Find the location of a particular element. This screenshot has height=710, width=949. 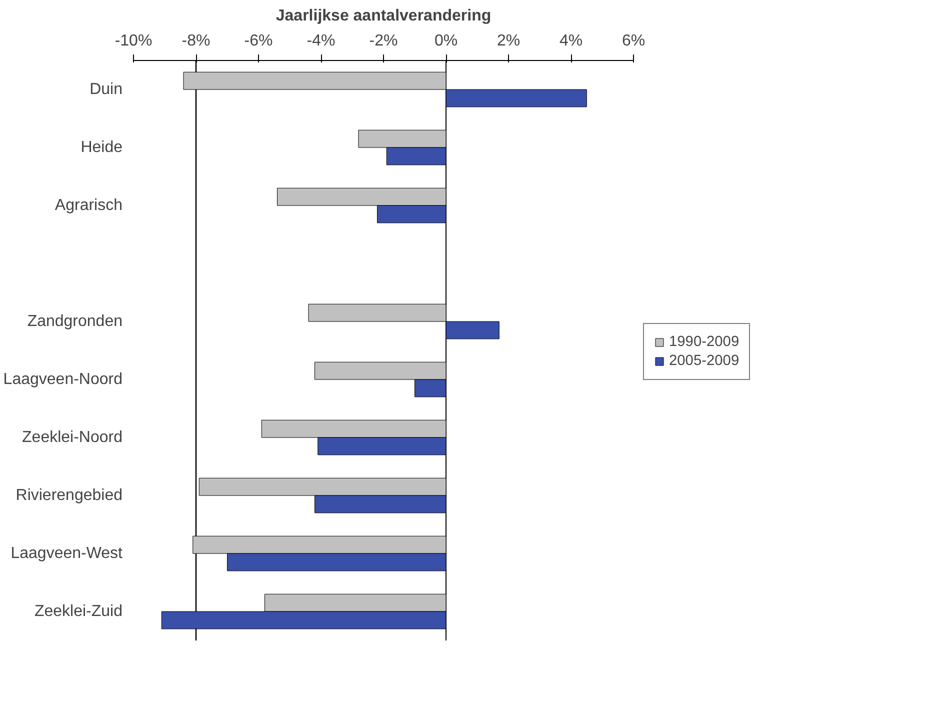

y-tick-label: Zeeklei-Noord is located at coordinates (72, 437).